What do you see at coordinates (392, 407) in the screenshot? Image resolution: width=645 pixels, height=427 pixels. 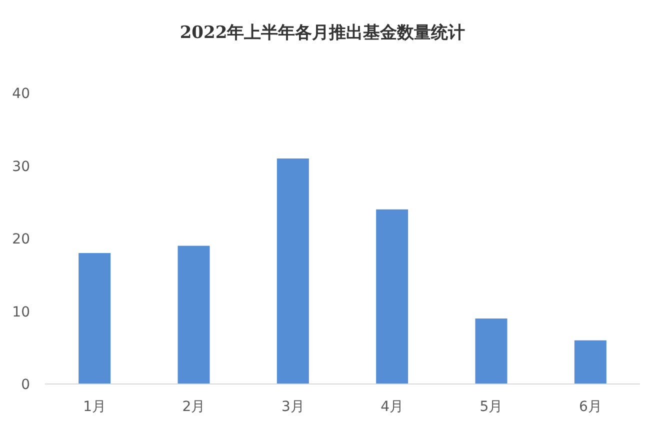 I see `x-tick-label: 4月` at bounding box center [392, 407].